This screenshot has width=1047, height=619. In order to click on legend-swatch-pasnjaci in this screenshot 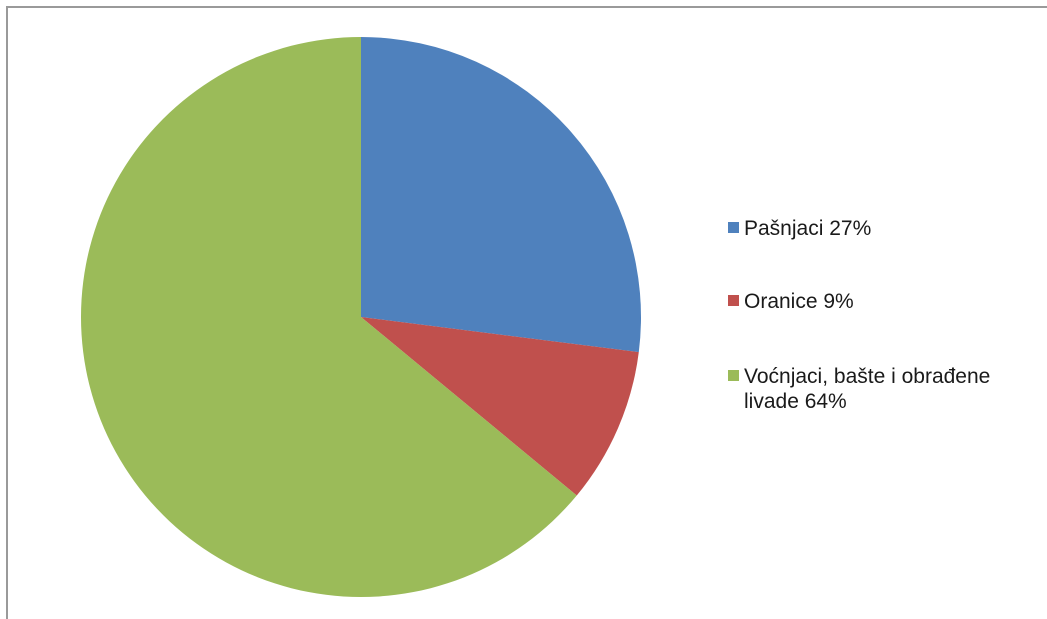, I will do `click(733, 227)`.